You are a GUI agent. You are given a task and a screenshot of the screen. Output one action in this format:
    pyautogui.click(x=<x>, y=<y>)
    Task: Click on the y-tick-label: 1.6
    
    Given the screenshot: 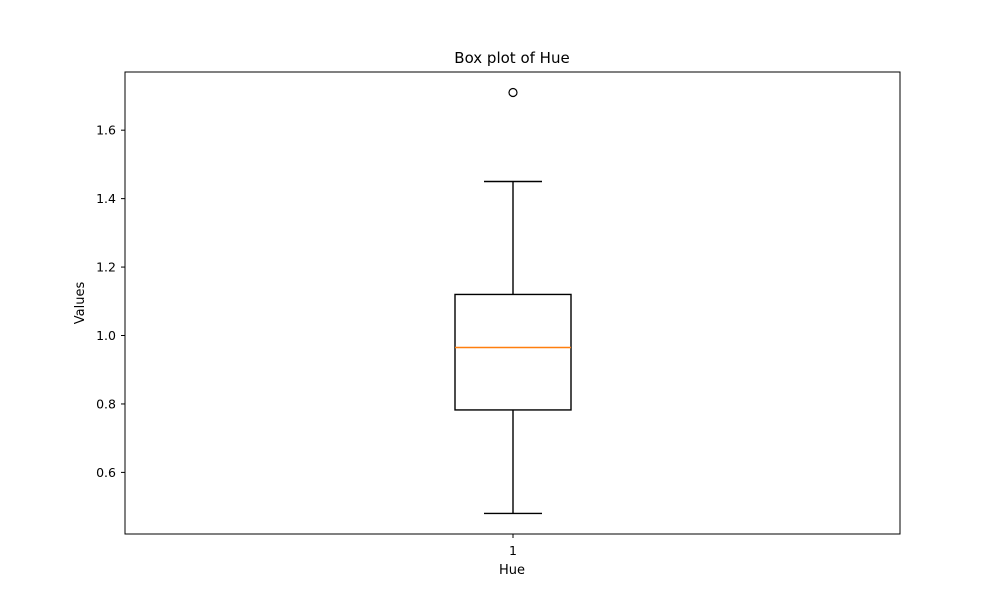 What is the action you would take?
    pyautogui.click(x=106, y=130)
    